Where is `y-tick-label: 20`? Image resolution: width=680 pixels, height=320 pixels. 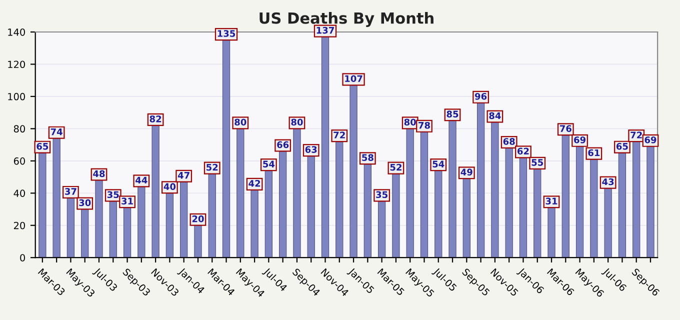
y-tick-label: 20 is located at coordinates (19, 226).